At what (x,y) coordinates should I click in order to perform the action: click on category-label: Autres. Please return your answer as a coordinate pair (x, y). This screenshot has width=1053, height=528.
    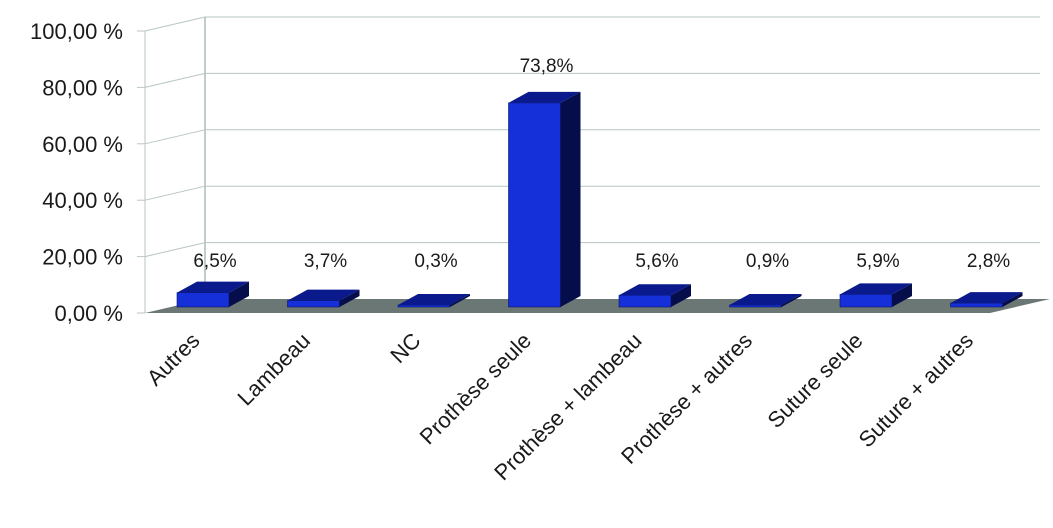
    Looking at the image, I should click on (173, 359).